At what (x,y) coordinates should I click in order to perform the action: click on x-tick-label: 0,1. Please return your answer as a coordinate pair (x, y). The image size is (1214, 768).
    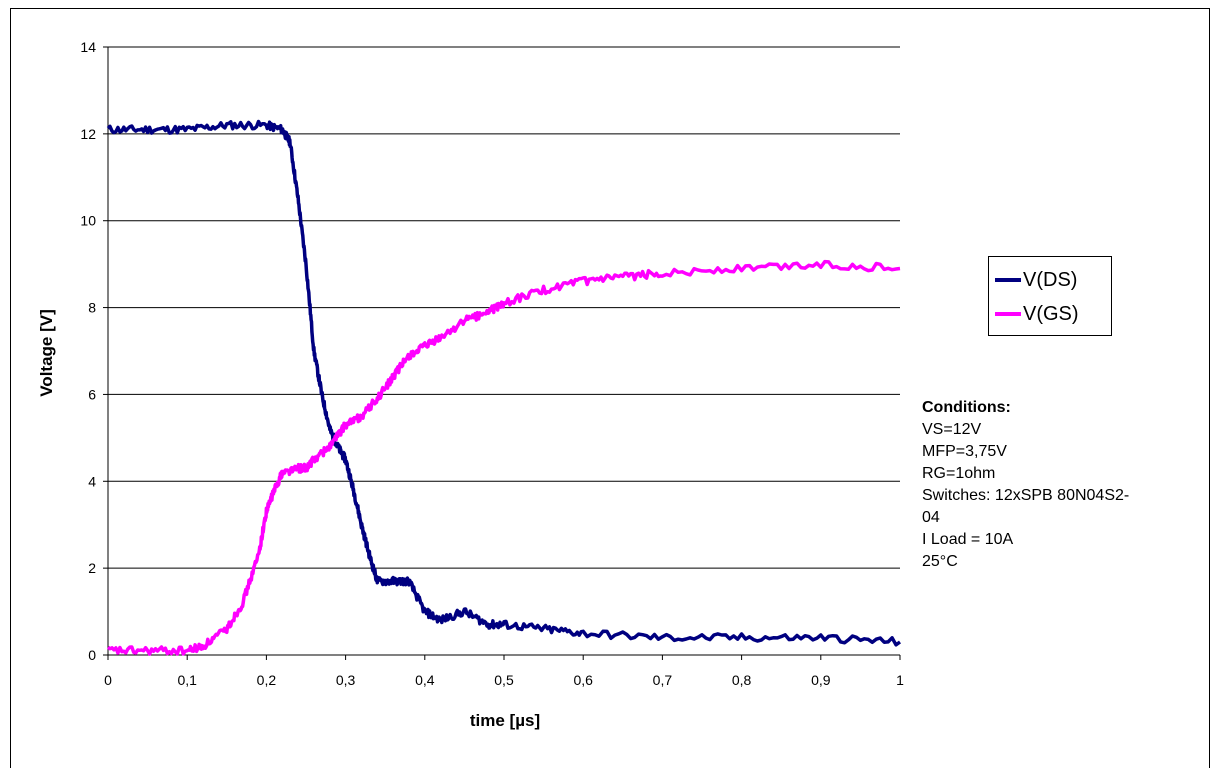
    Looking at the image, I should click on (187, 680).